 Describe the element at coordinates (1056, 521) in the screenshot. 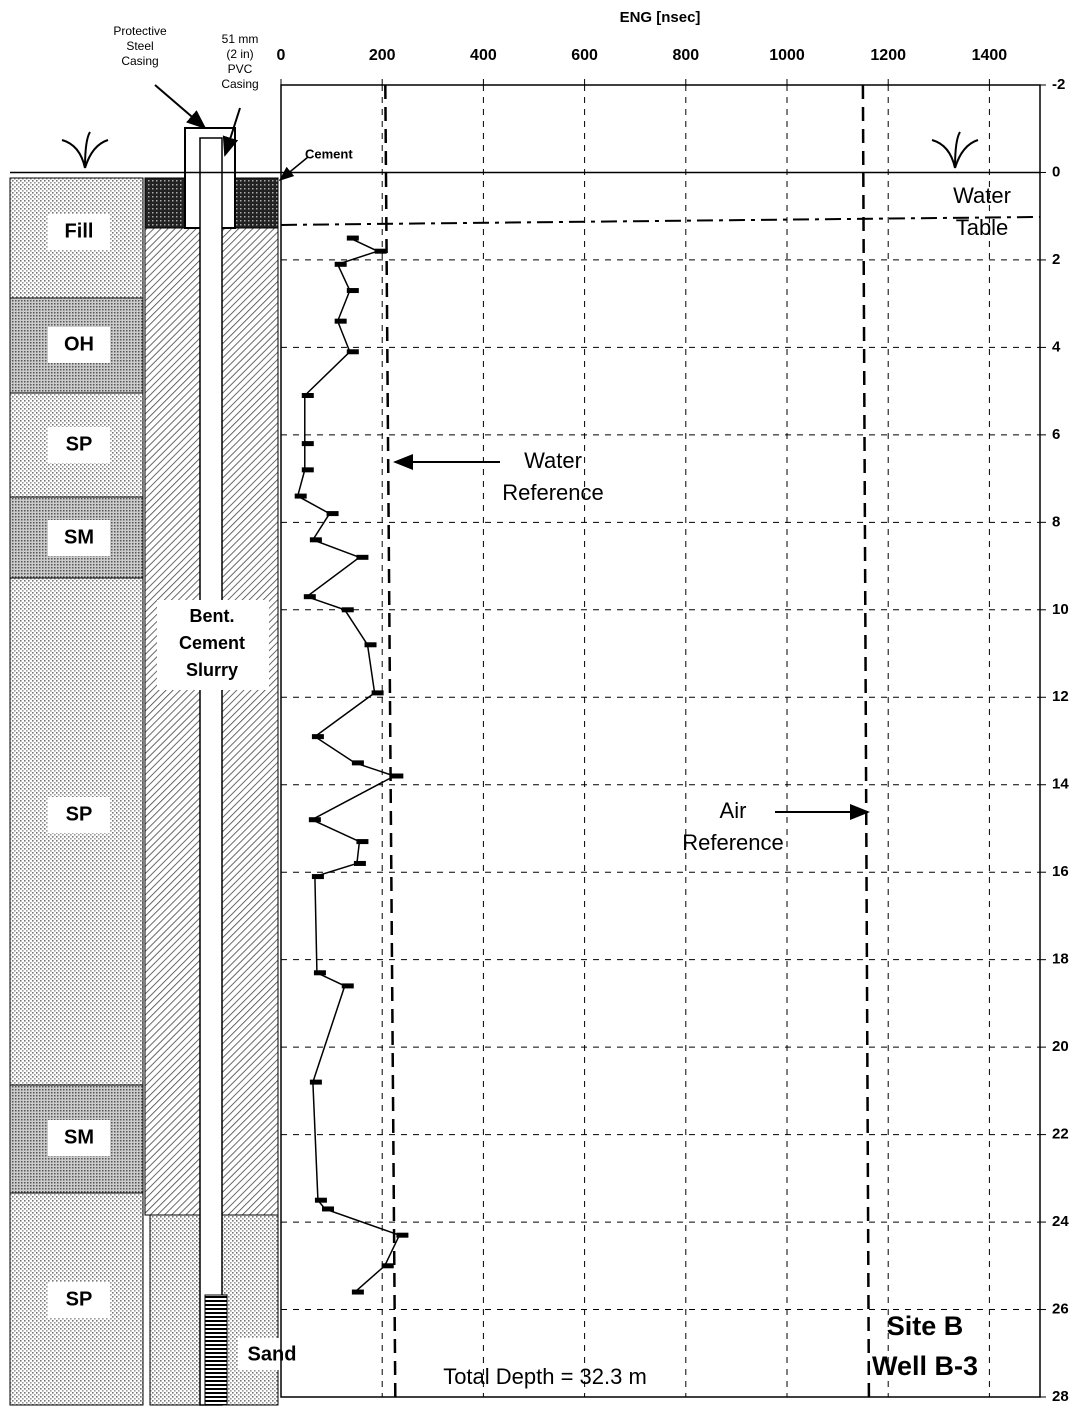

I see `y-tick-label: 8` at that location.